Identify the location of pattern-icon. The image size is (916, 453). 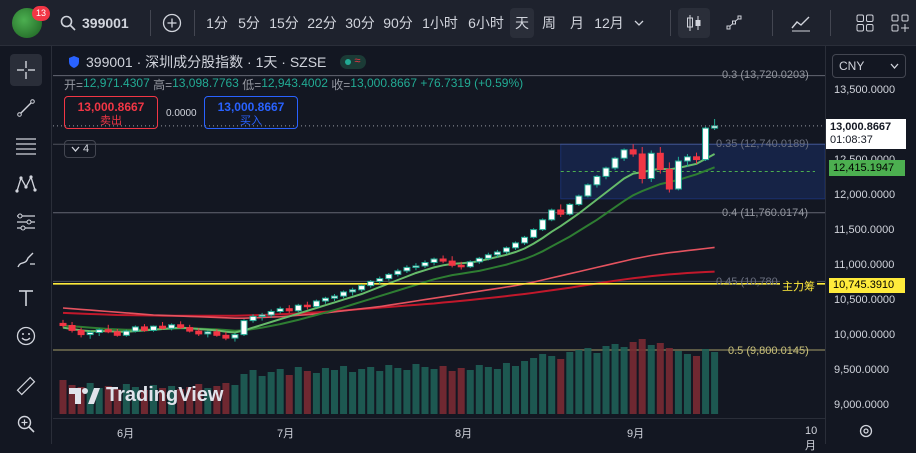
(26, 184).